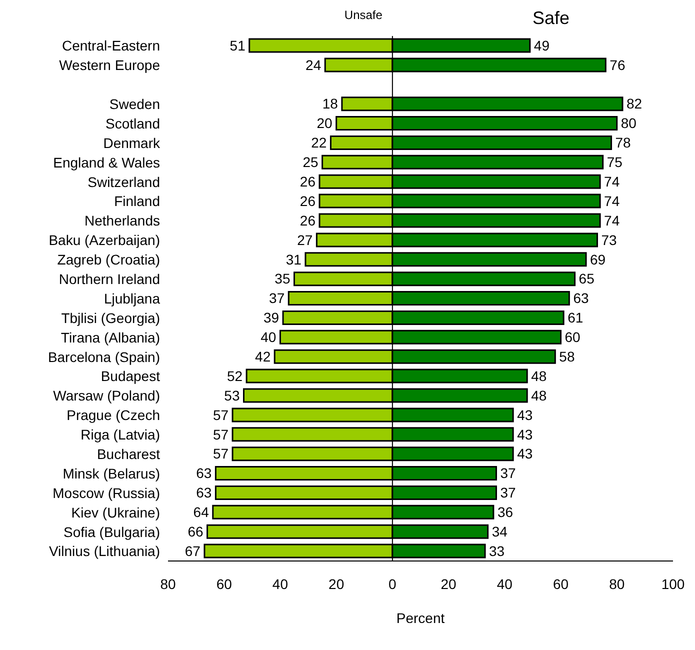  What do you see at coordinates (130, 376) in the screenshot?
I see `y-tick-label: Budapest` at bounding box center [130, 376].